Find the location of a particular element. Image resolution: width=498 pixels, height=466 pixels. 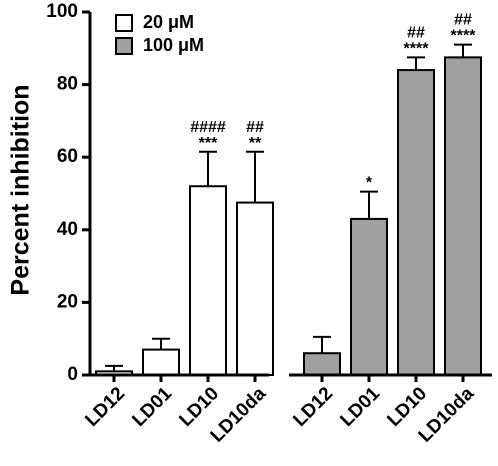

y-tick-label: 40 is located at coordinates (67, 229).